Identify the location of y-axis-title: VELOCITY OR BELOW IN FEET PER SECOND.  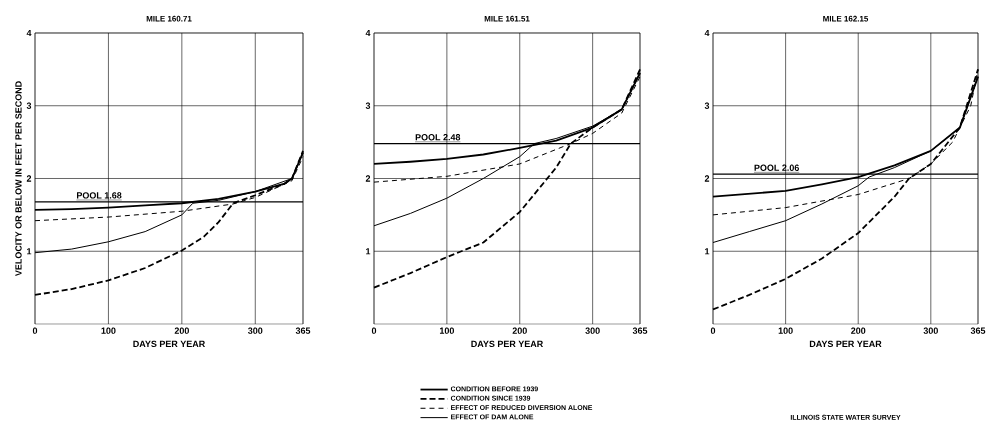
(18, 179).